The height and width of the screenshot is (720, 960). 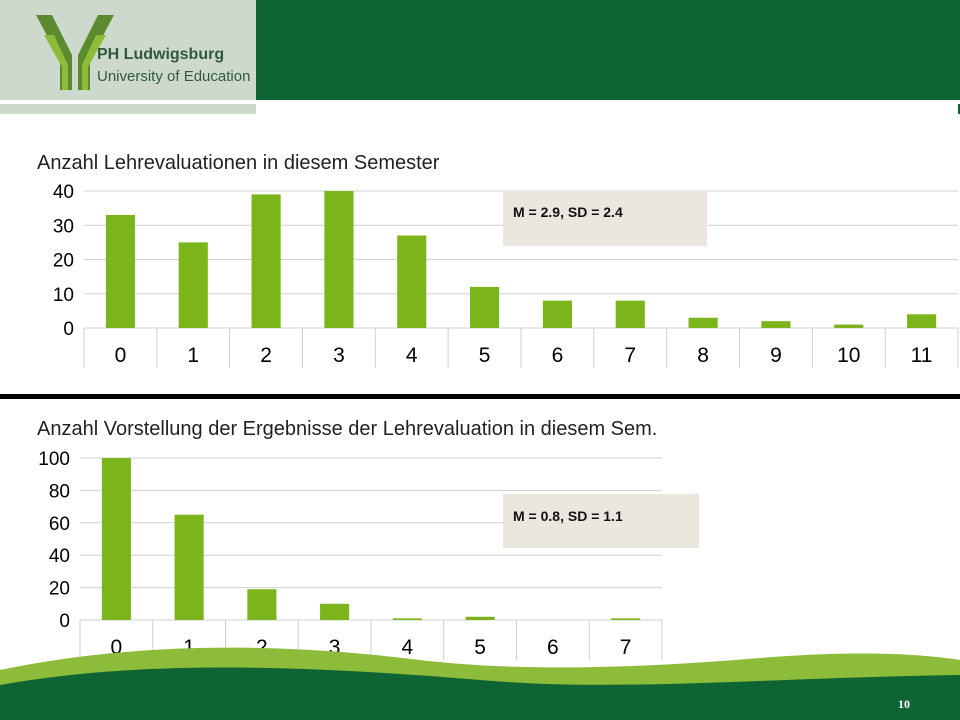 What do you see at coordinates (161, 54) in the screenshot?
I see `logo-text-line1: PH Ludwigsburg` at bounding box center [161, 54].